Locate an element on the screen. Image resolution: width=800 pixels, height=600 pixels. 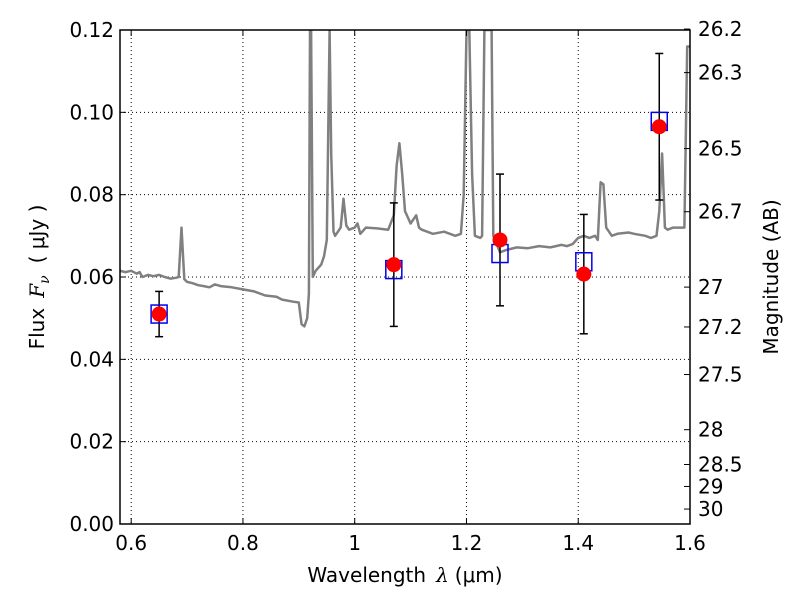
right-tick-label: 26.5 is located at coordinates (720, 149).